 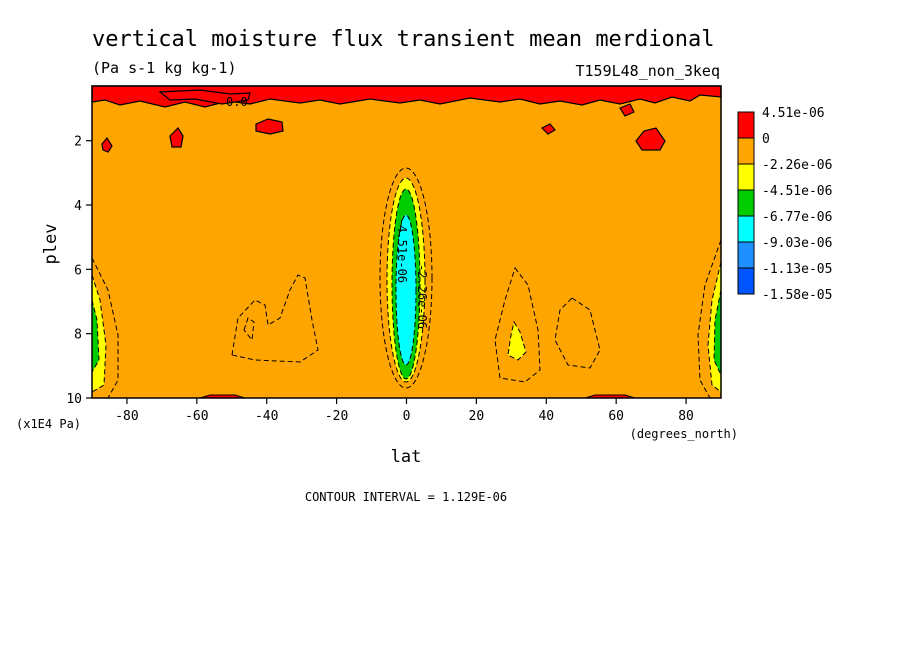 I want to click on contour-label: -2.26e-06, so click(x=422, y=296).